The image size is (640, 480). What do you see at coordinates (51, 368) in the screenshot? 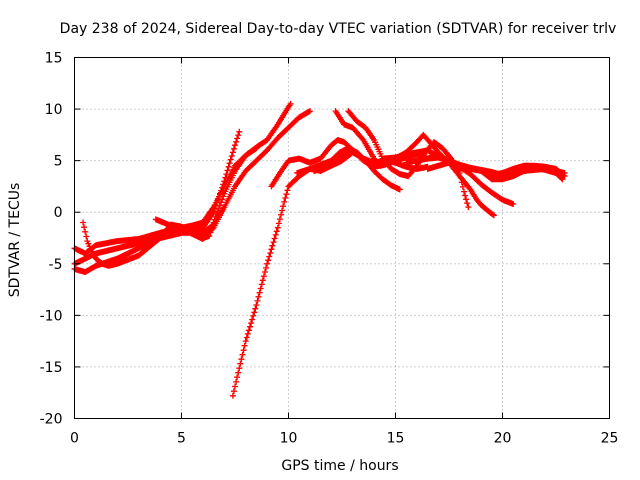
I see `y-tick-label: -15` at bounding box center [51, 368].